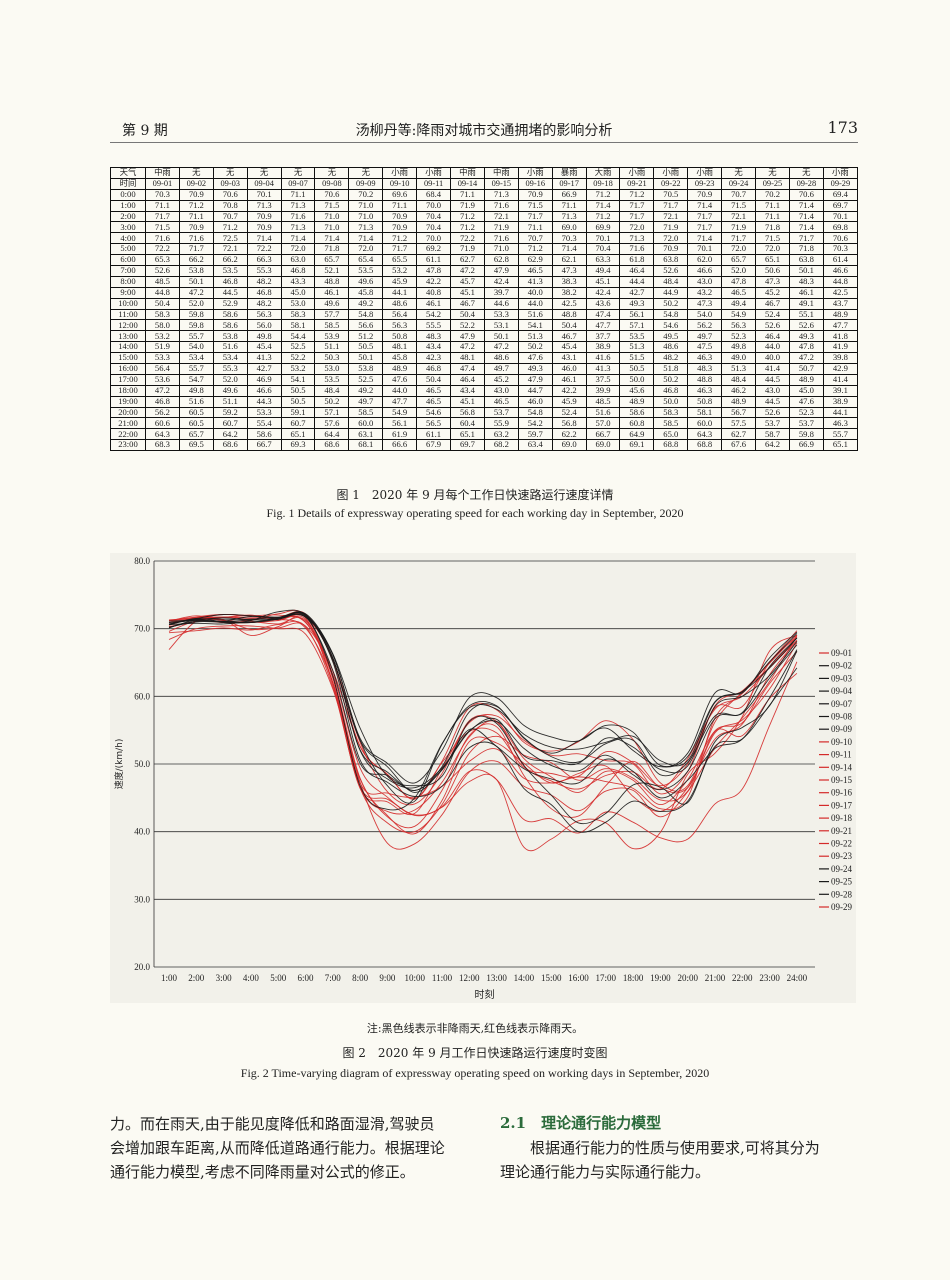 The image size is (950, 1280). I want to click on row-header-cell: 21:00, so click(128, 423).